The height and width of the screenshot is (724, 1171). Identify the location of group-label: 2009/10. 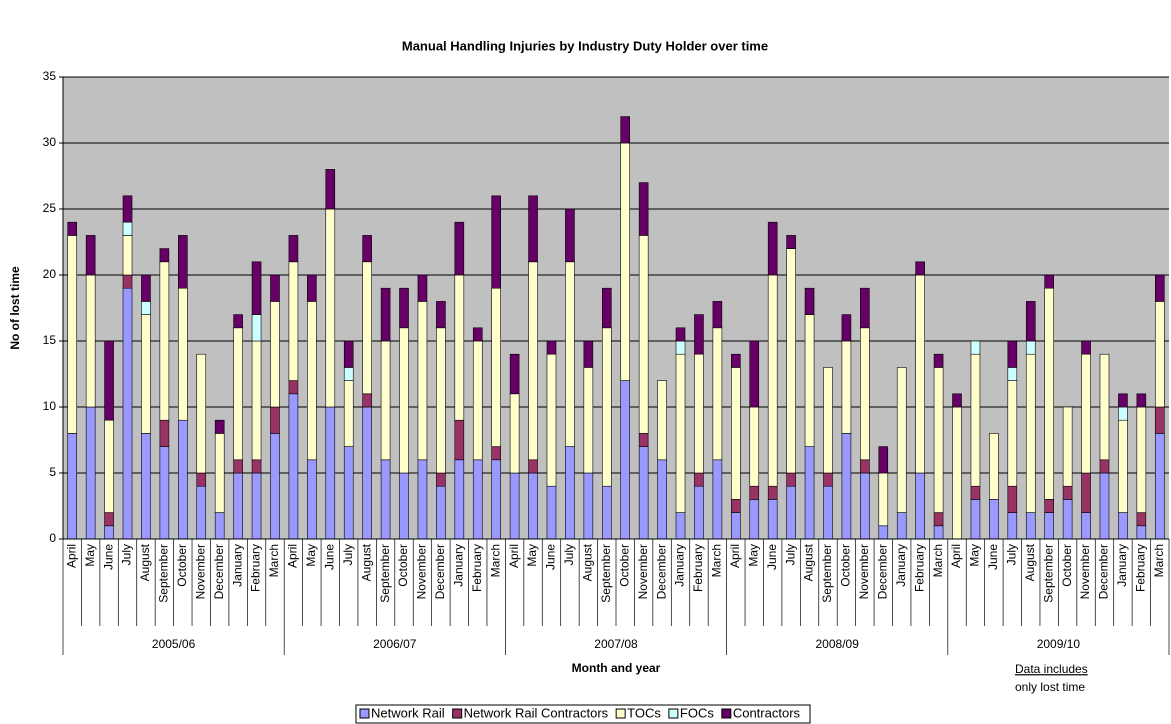
(1059, 644).